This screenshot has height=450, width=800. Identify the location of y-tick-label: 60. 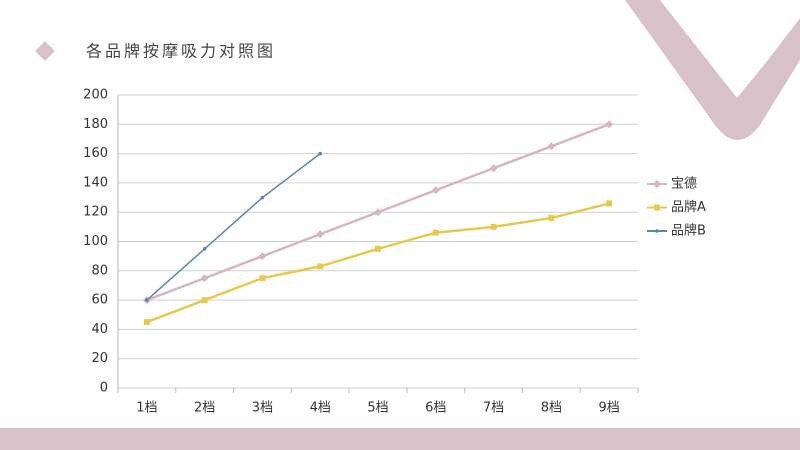
(99, 300).